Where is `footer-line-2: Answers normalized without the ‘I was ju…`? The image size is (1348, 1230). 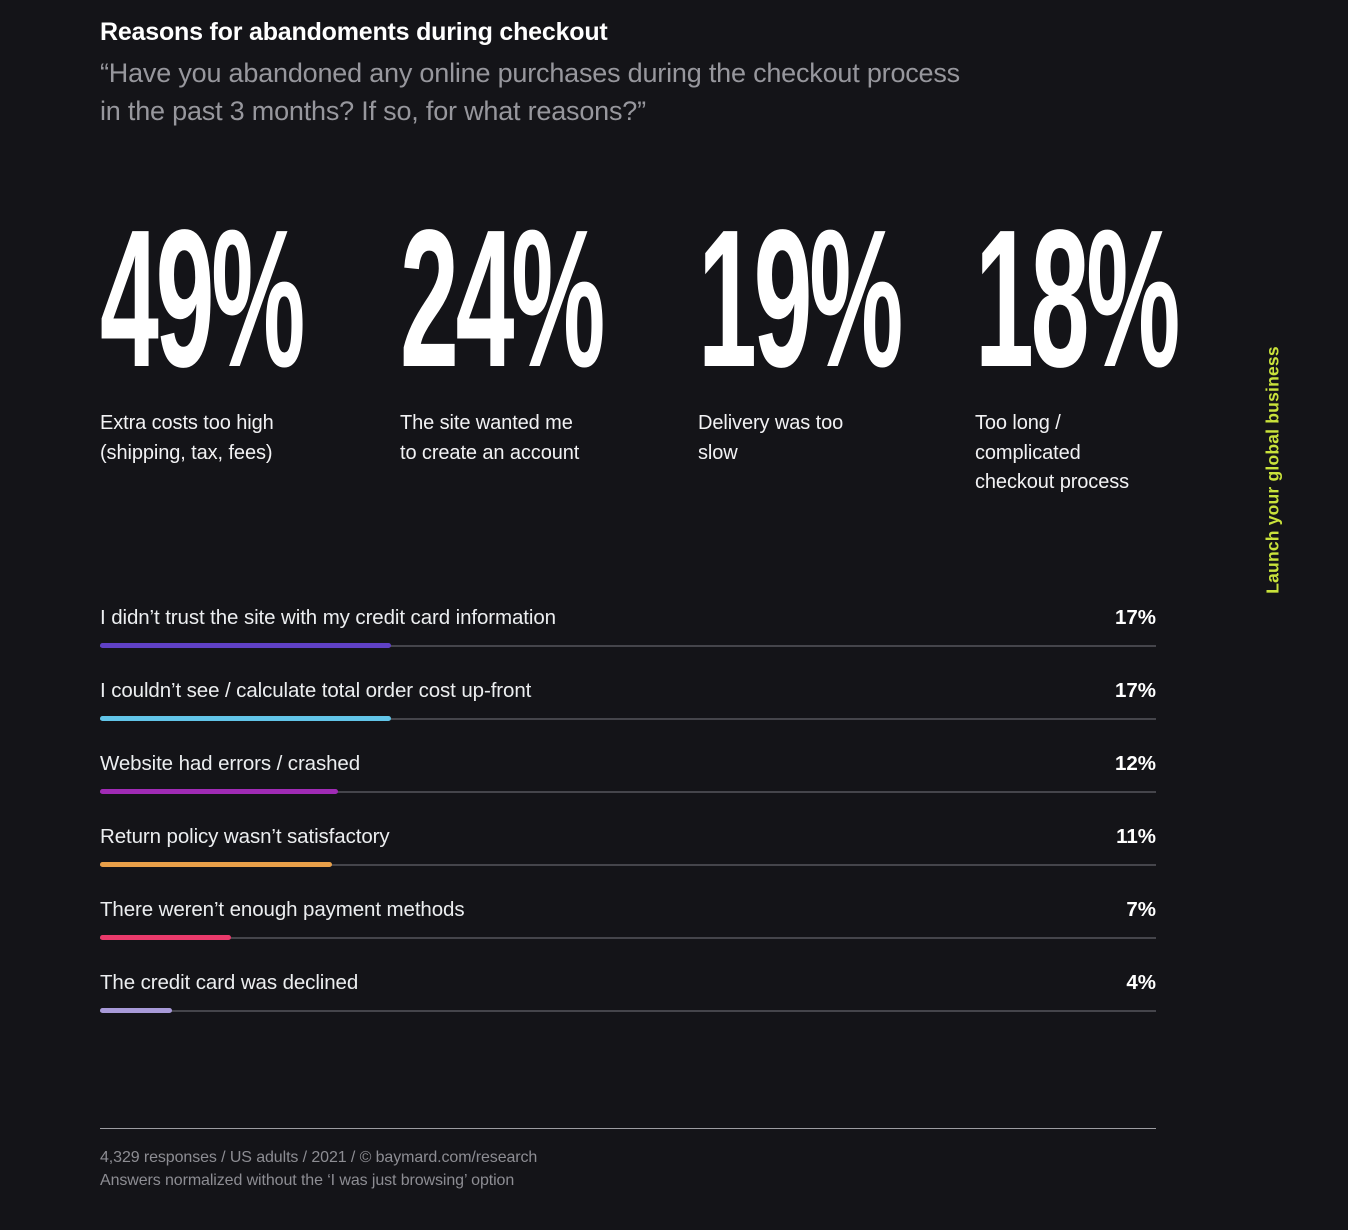
footer-line-2: Answers normalized without the ‘I was ju… is located at coordinates (307, 1180).